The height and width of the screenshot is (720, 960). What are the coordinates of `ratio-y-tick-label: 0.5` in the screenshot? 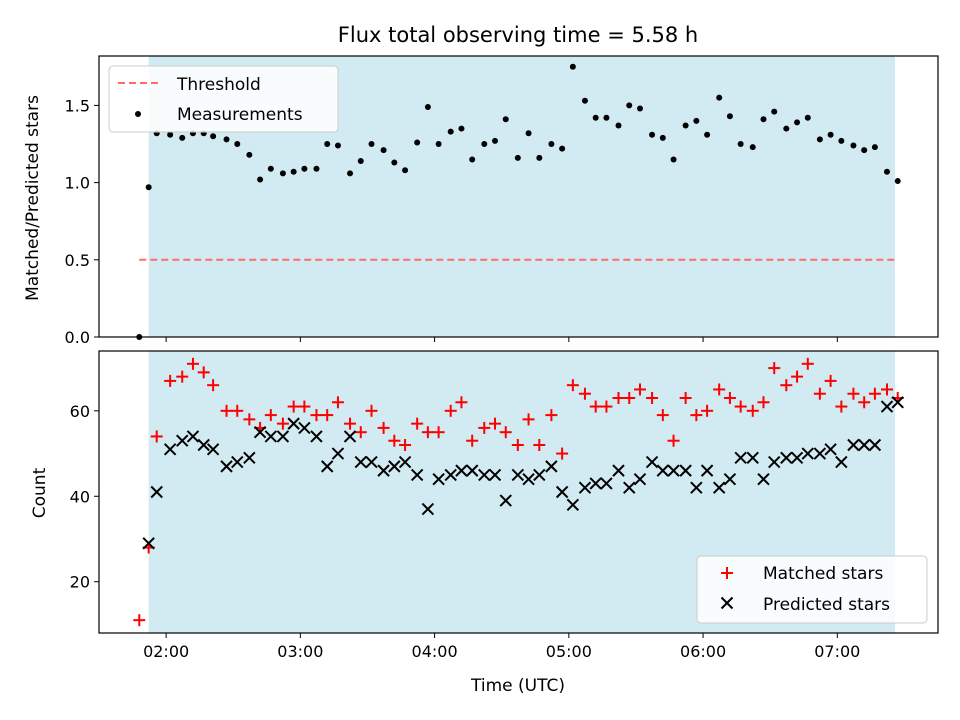 It's located at (77, 260).